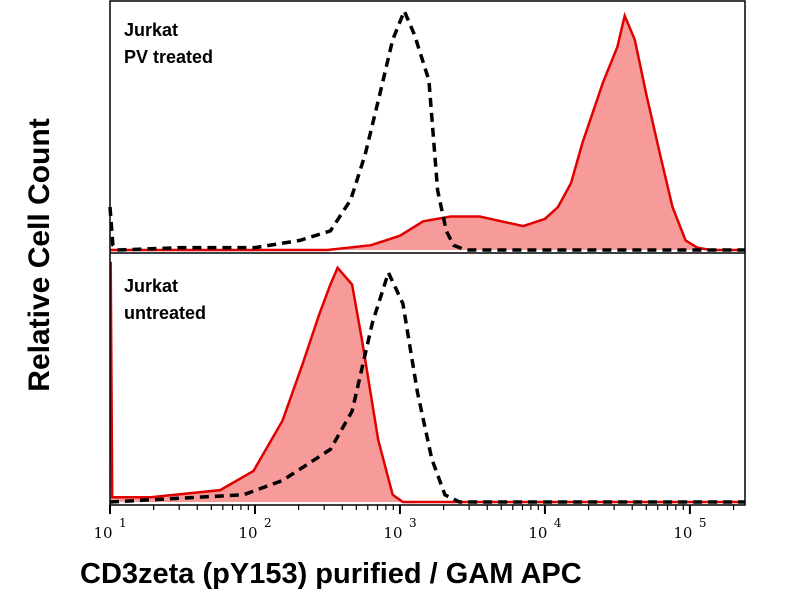 This screenshot has width=800, height=600. I want to click on bottom-panel-label-line2: untreated, so click(165, 313).